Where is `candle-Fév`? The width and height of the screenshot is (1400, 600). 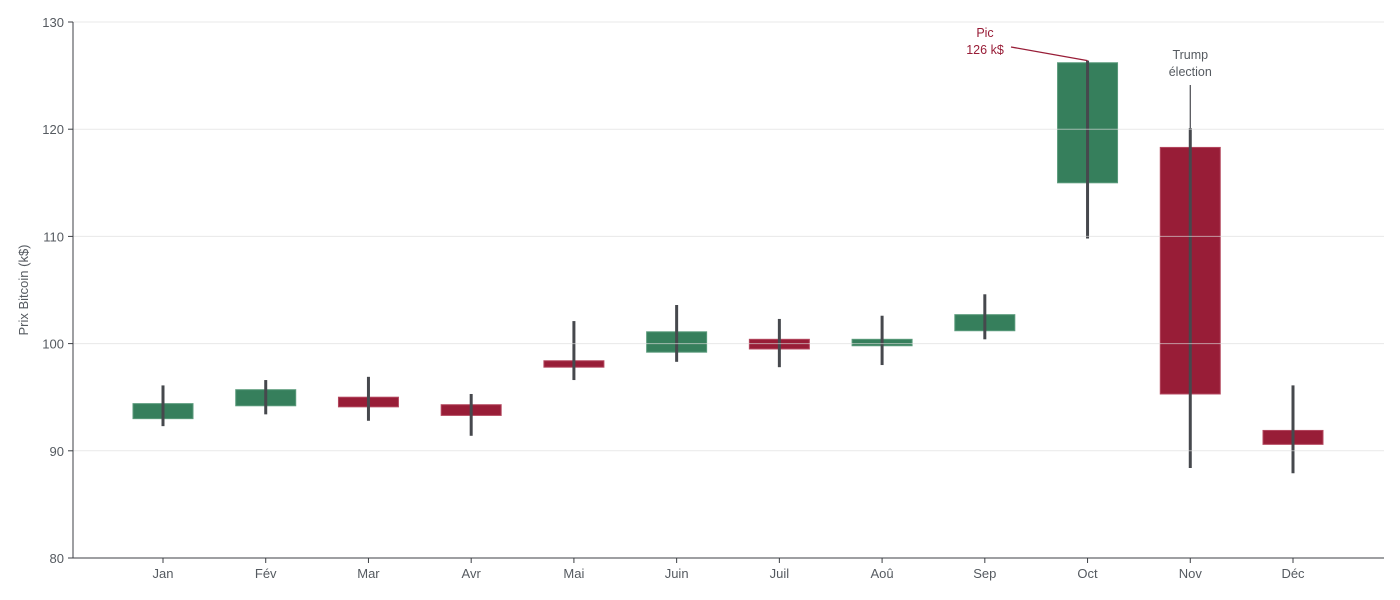 candle-Fév is located at coordinates (266, 397).